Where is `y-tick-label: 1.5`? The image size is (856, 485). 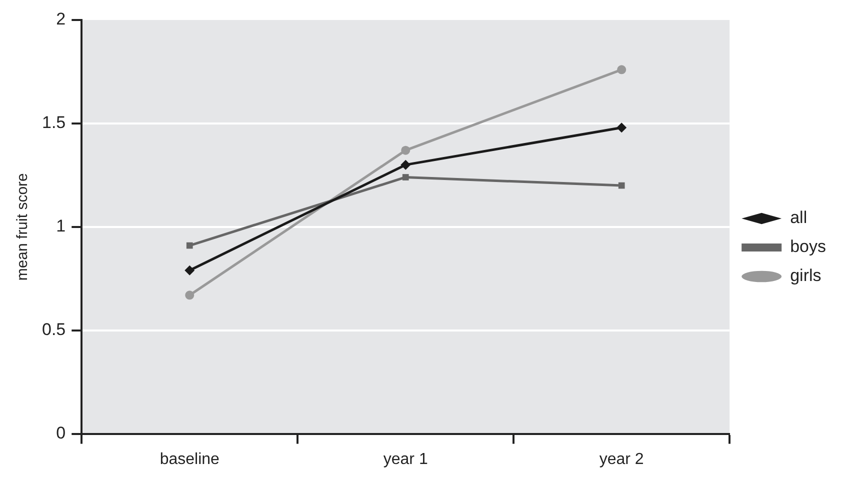 y-tick-label: 1.5 is located at coordinates (54, 122).